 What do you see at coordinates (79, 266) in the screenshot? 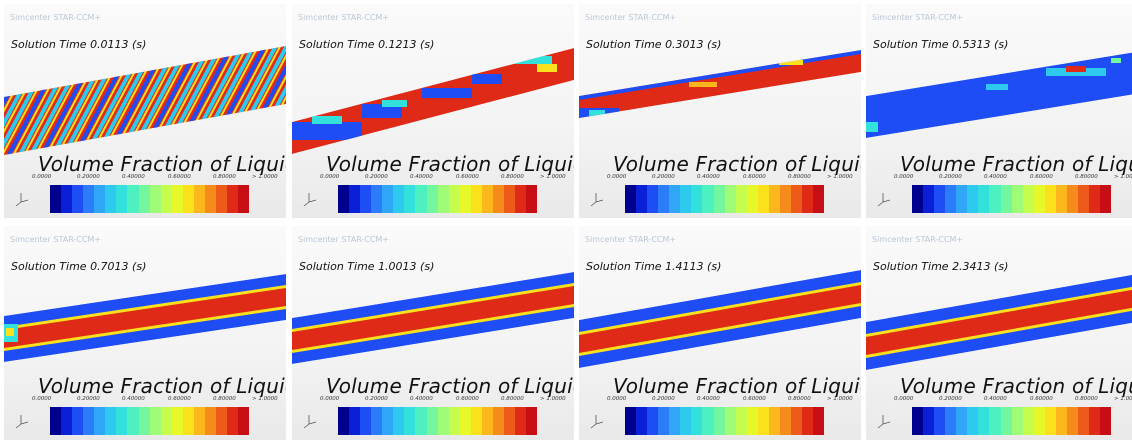
I see `solution-time-label: Solution Time 0.7013 (s)` at bounding box center [79, 266].